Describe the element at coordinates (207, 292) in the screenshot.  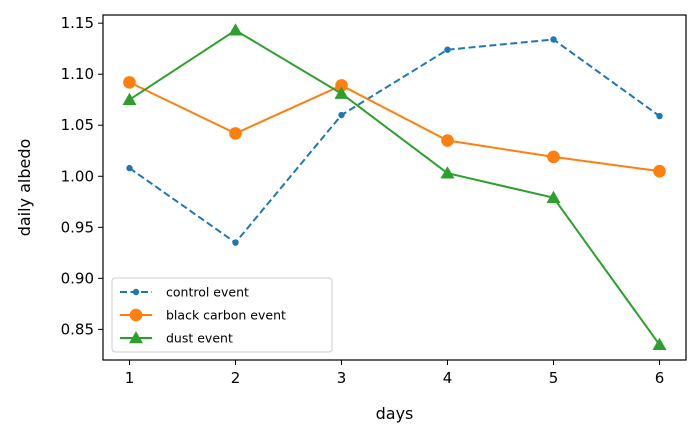
I see `legend-label: control event` at that location.